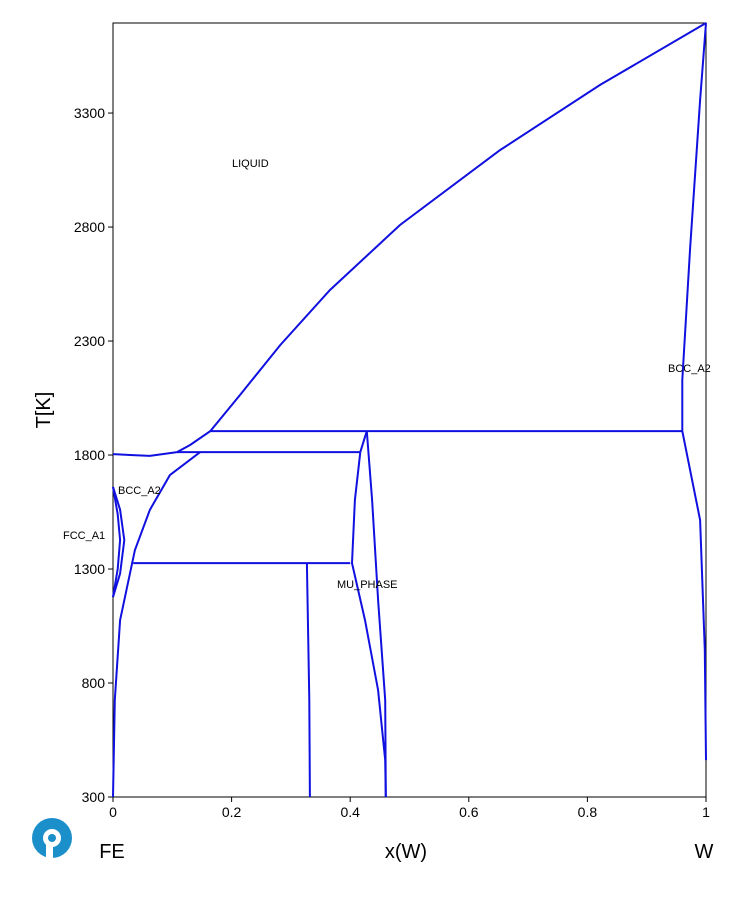 This screenshot has width=731, height=910. What do you see at coordinates (112, 852) in the screenshot?
I see `element-label: FE` at bounding box center [112, 852].